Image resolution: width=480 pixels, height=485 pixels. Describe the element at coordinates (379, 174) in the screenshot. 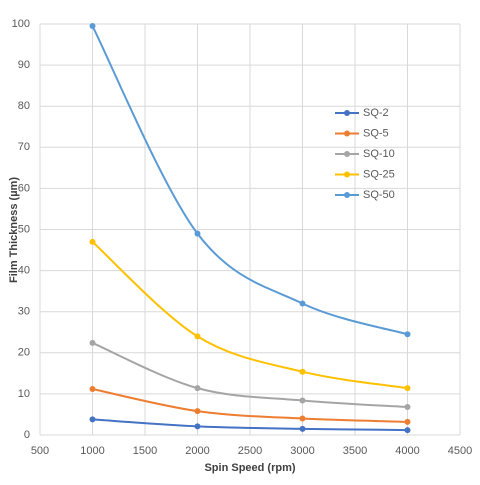

I see `legend-label: SQ-25` at that location.